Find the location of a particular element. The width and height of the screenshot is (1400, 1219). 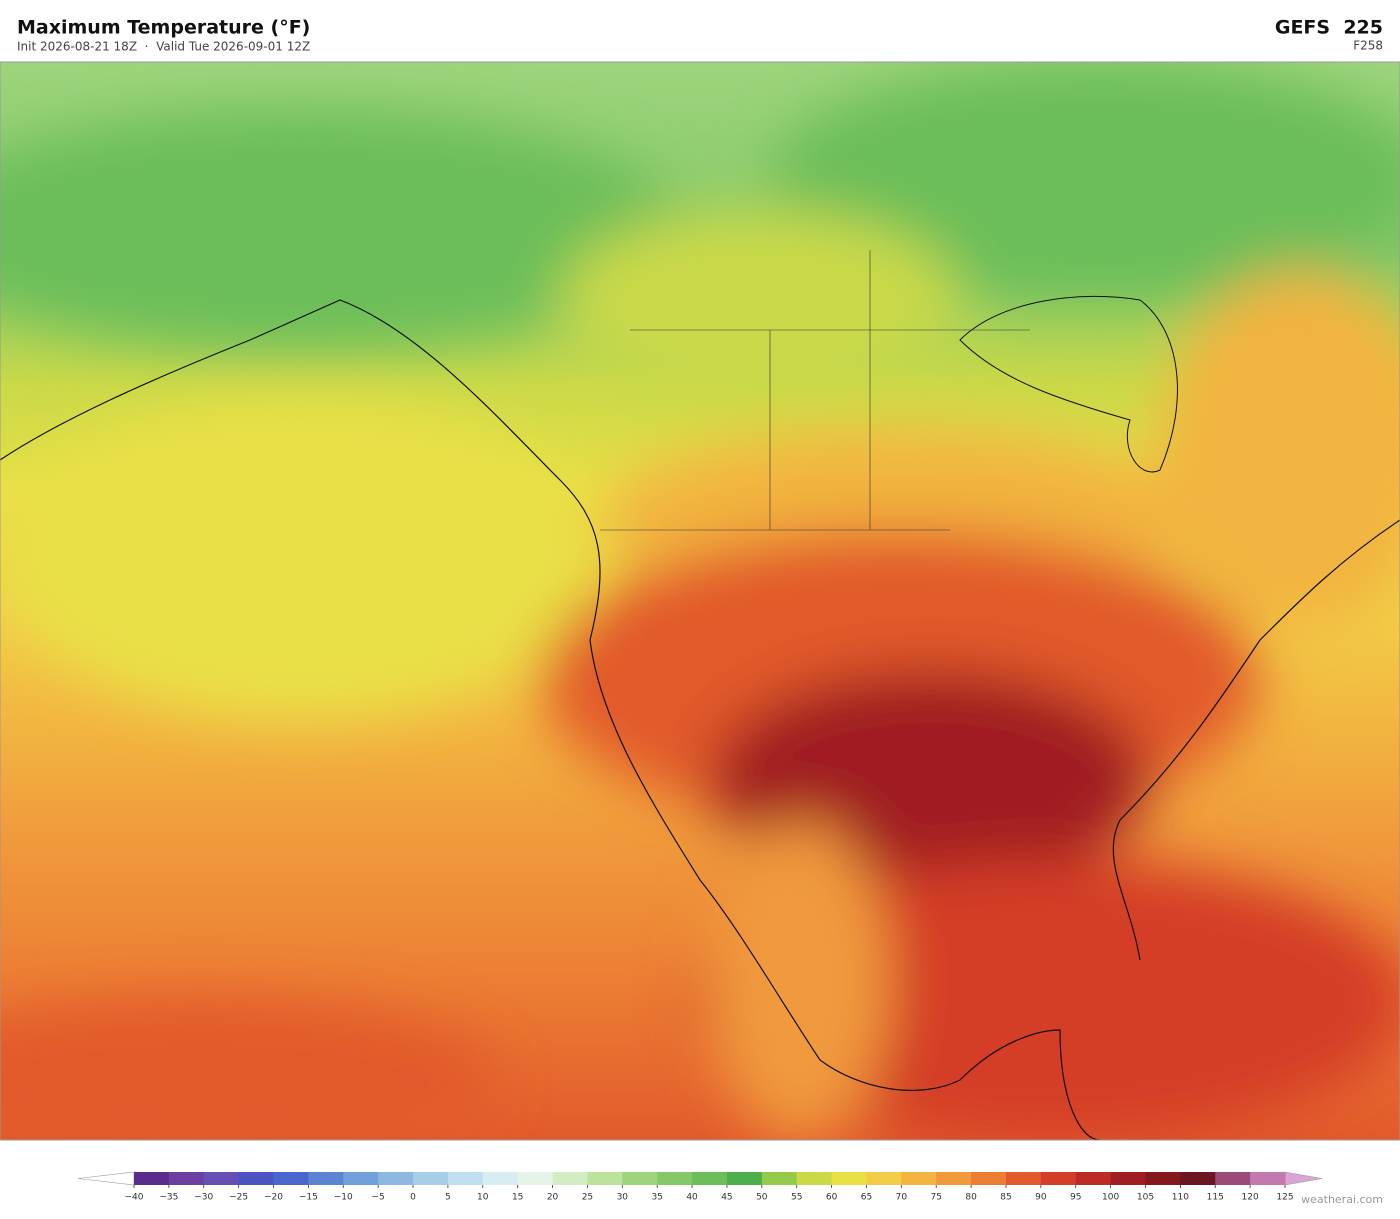

colorbar-tick-label: −10 is located at coordinates (343, 1198).